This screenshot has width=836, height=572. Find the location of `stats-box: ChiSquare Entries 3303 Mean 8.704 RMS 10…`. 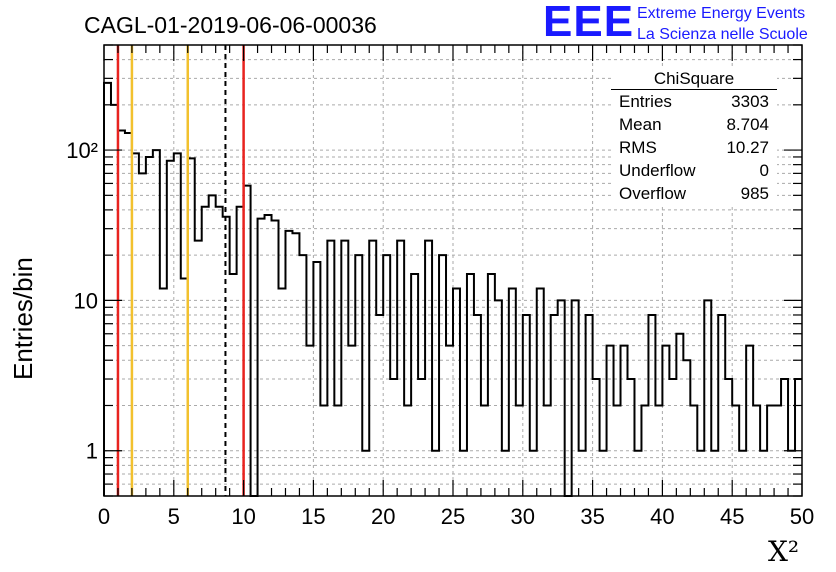

stats-box: ChiSquare Entries 3303 Mean 8.704 RMS 10… is located at coordinates (694, 137).